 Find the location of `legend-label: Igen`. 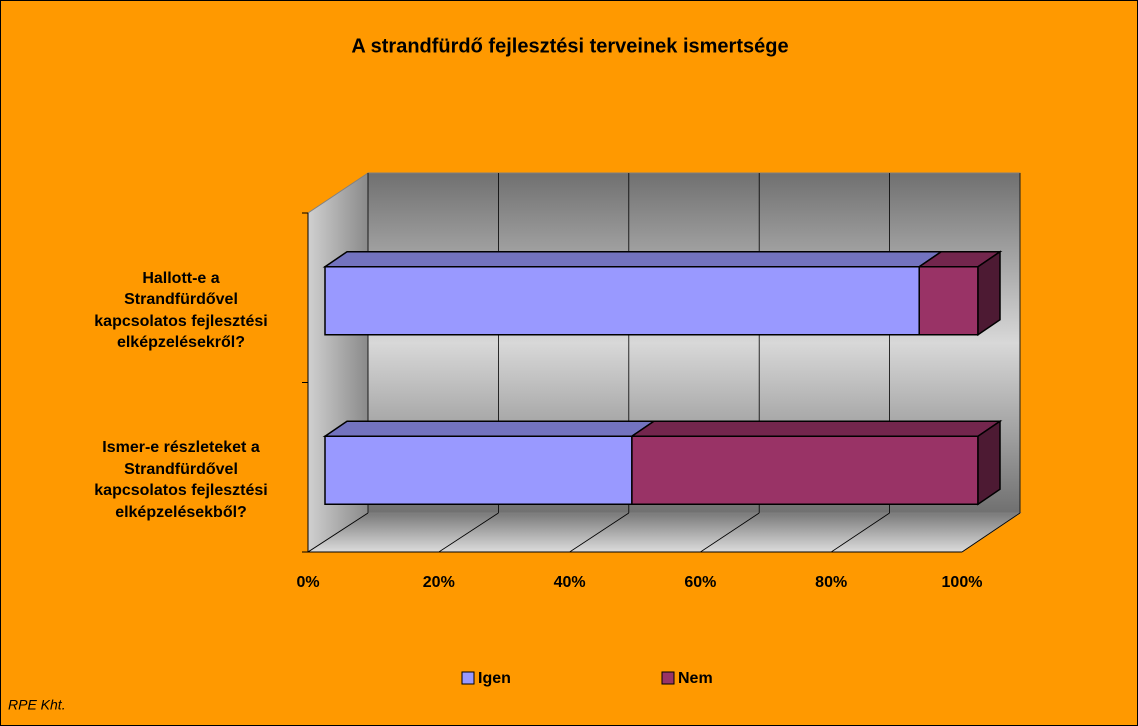

legend-label: Igen is located at coordinates (494, 678).